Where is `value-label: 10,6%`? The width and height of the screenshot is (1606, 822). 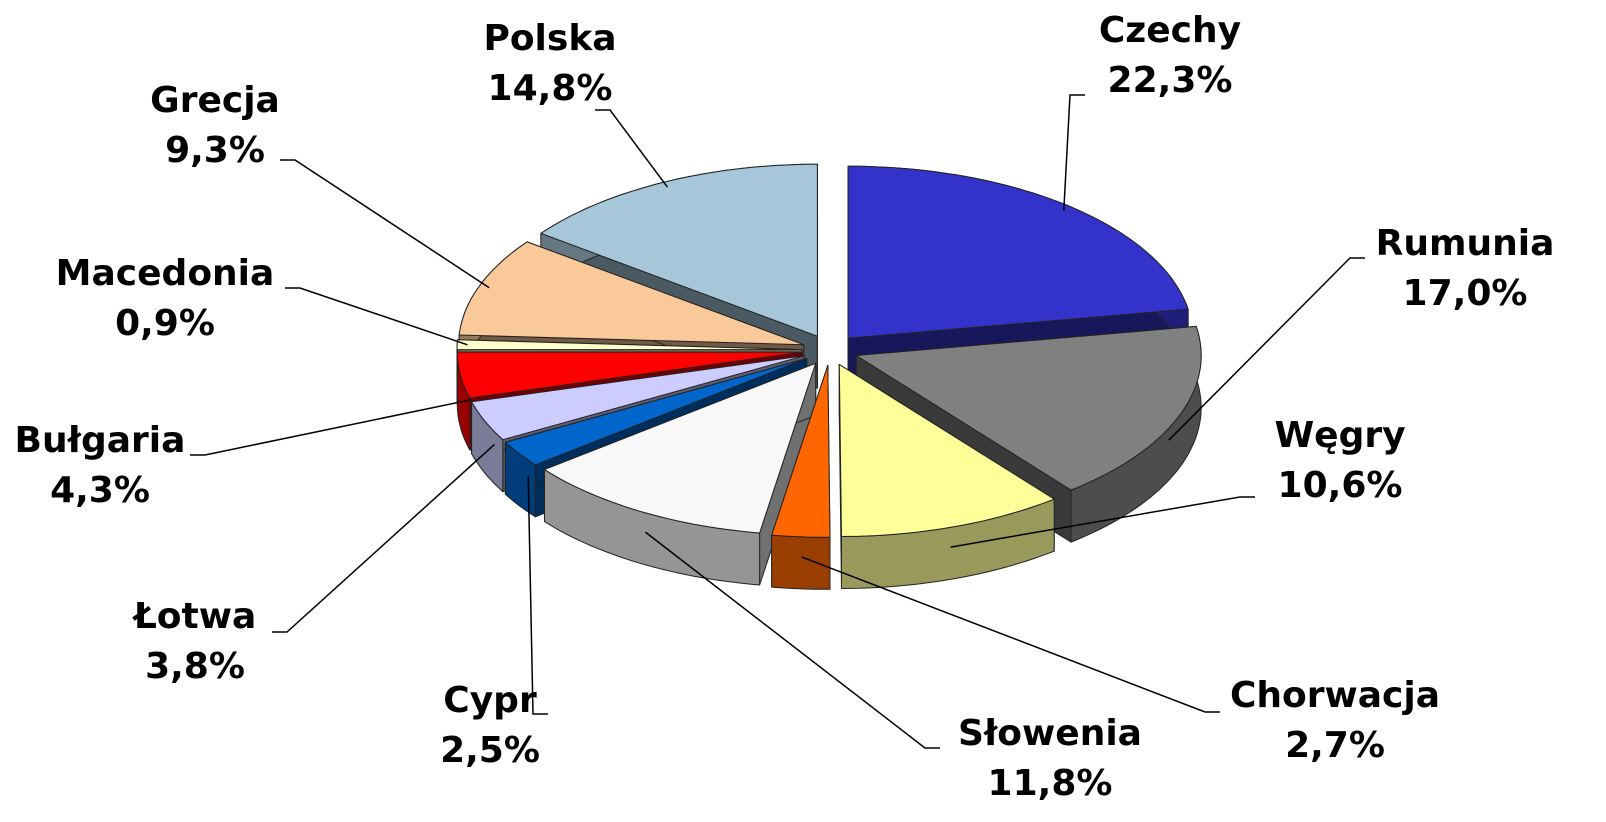 value-label: 10,6% is located at coordinates (1340, 485).